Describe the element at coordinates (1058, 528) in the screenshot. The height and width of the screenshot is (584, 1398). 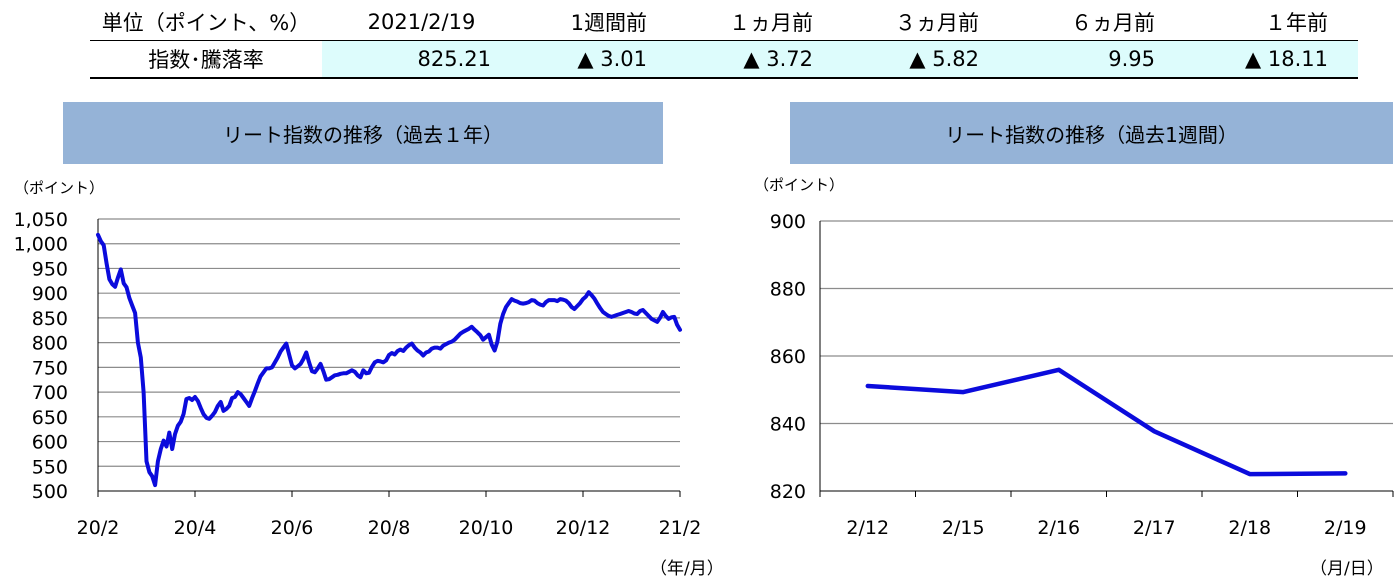
I see `x-category-label: 2/16` at that location.